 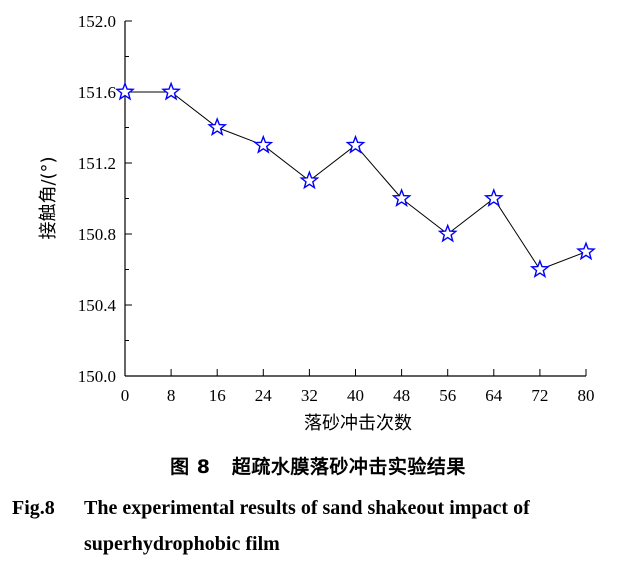 I want to click on figure-caption-chinese: 图 8 超疏水膜落砂冲击实验结果, so click(x=318, y=465).